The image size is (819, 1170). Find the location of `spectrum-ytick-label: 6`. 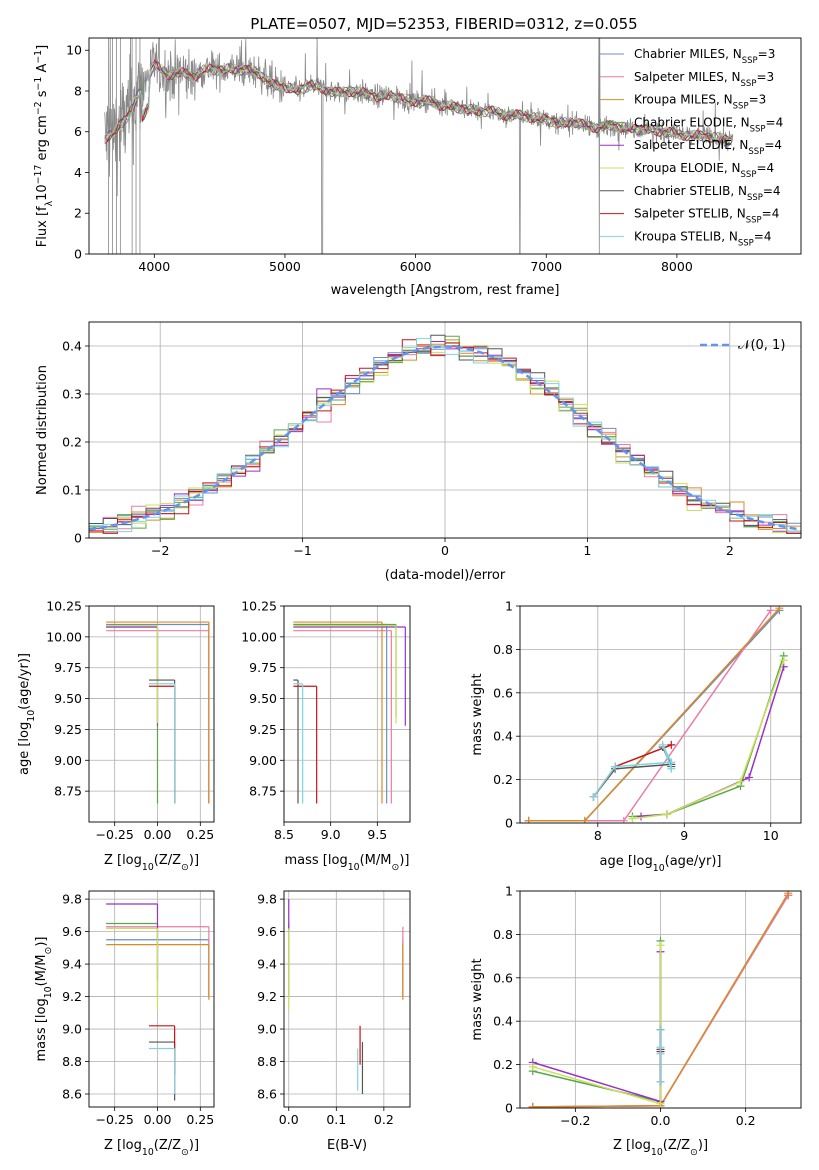

spectrum-ytick-label: 6 is located at coordinates (78, 131).